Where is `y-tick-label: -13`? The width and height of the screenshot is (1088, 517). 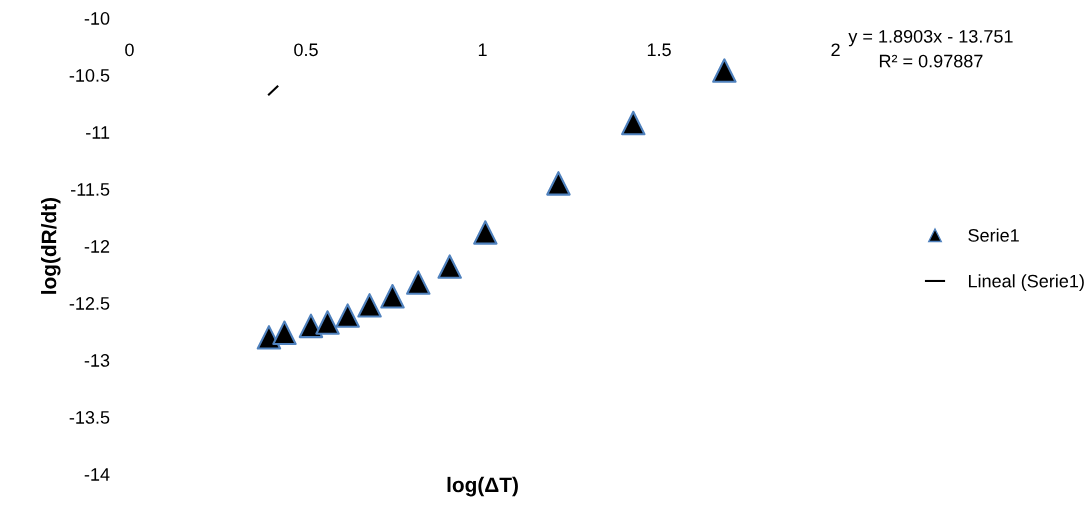
y-tick-label: -13 is located at coordinates (97, 360).